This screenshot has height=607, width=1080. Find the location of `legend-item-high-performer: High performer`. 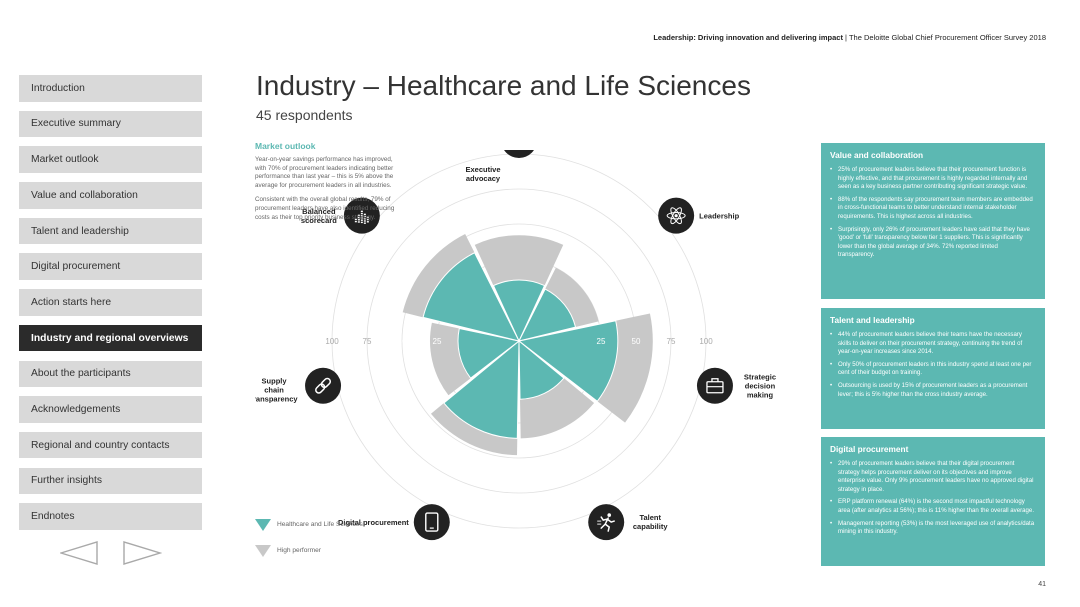

legend-item-high-performer: High performer is located at coordinates (309, 550).